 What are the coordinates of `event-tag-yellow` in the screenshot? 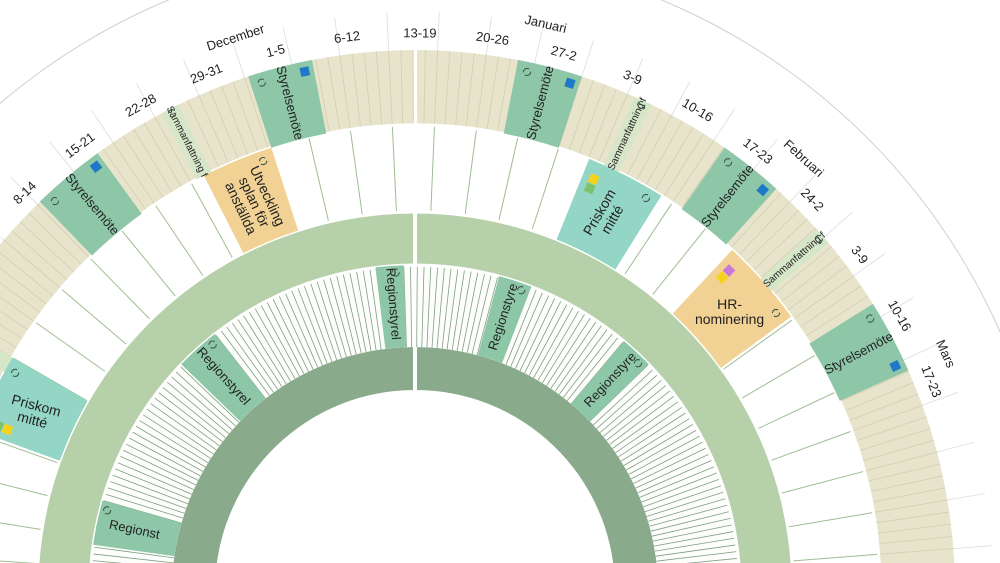 It's located at (593, 179).